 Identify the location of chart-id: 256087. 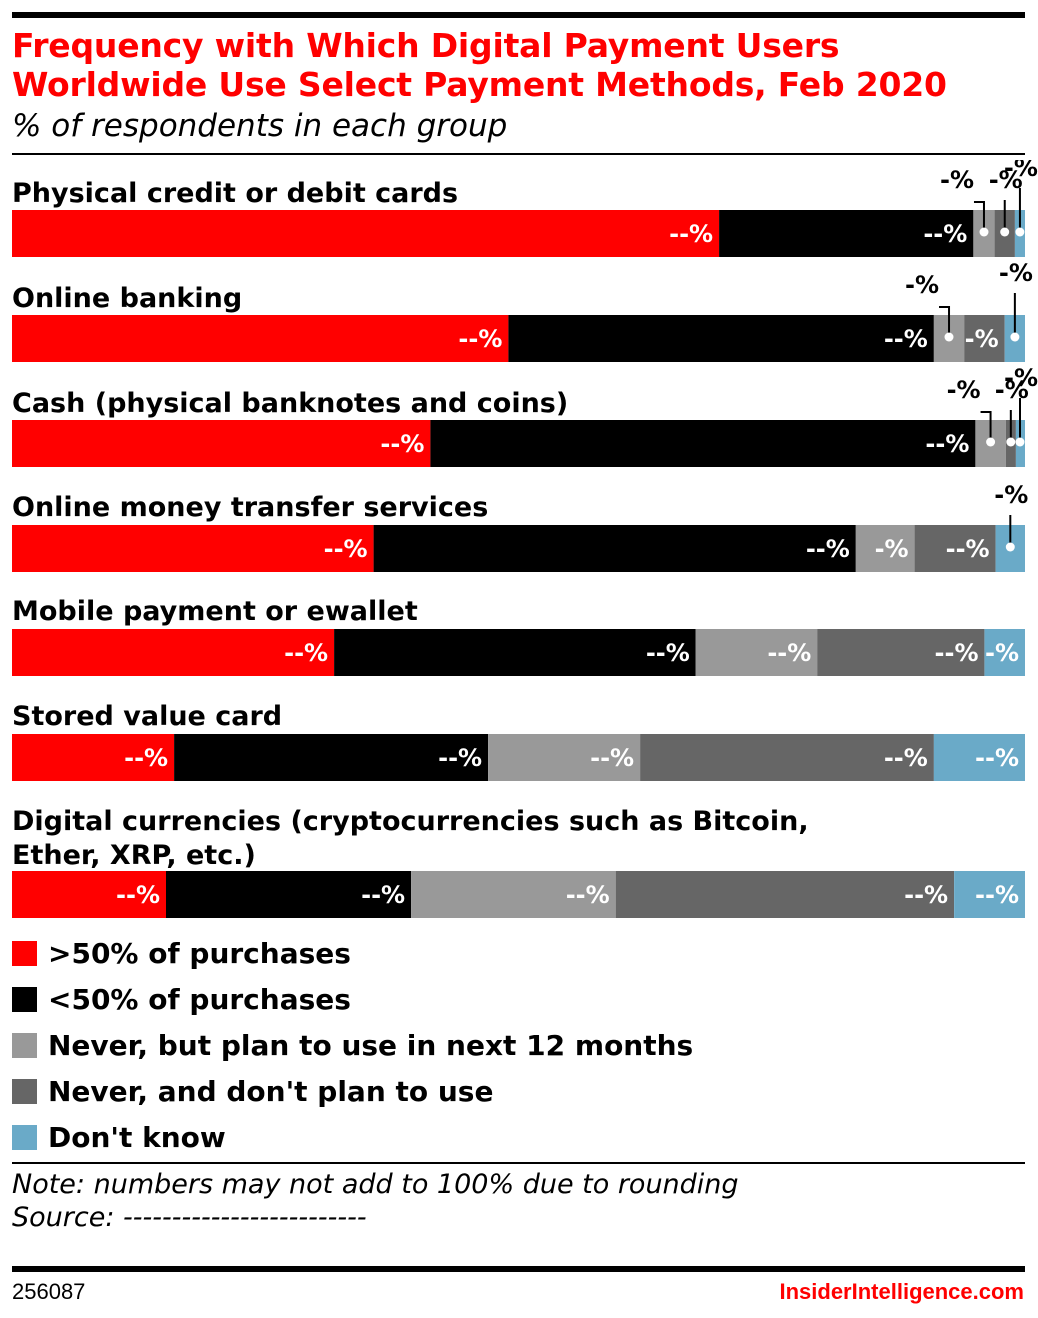
(49, 1291).